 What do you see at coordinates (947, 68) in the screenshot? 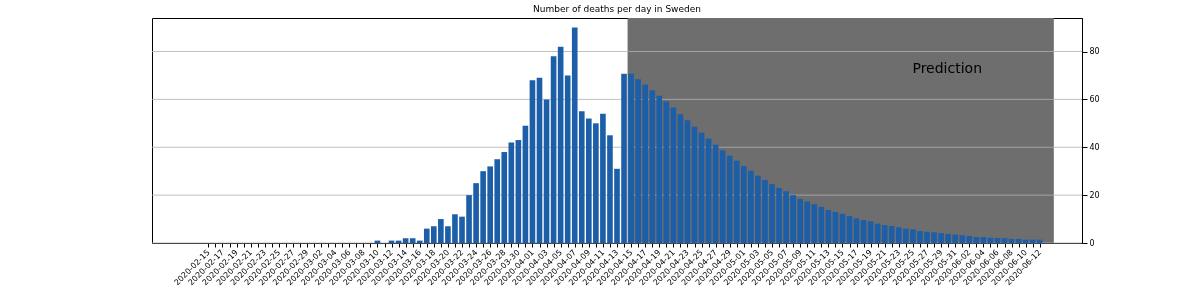
I see `band-label: Prediction` at bounding box center [947, 68].